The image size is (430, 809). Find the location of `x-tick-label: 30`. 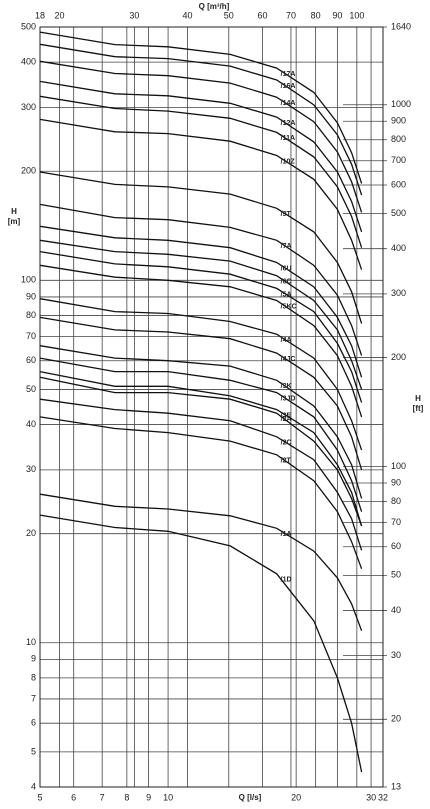

x-tick-label: 30 is located at coordinates (371, 797).